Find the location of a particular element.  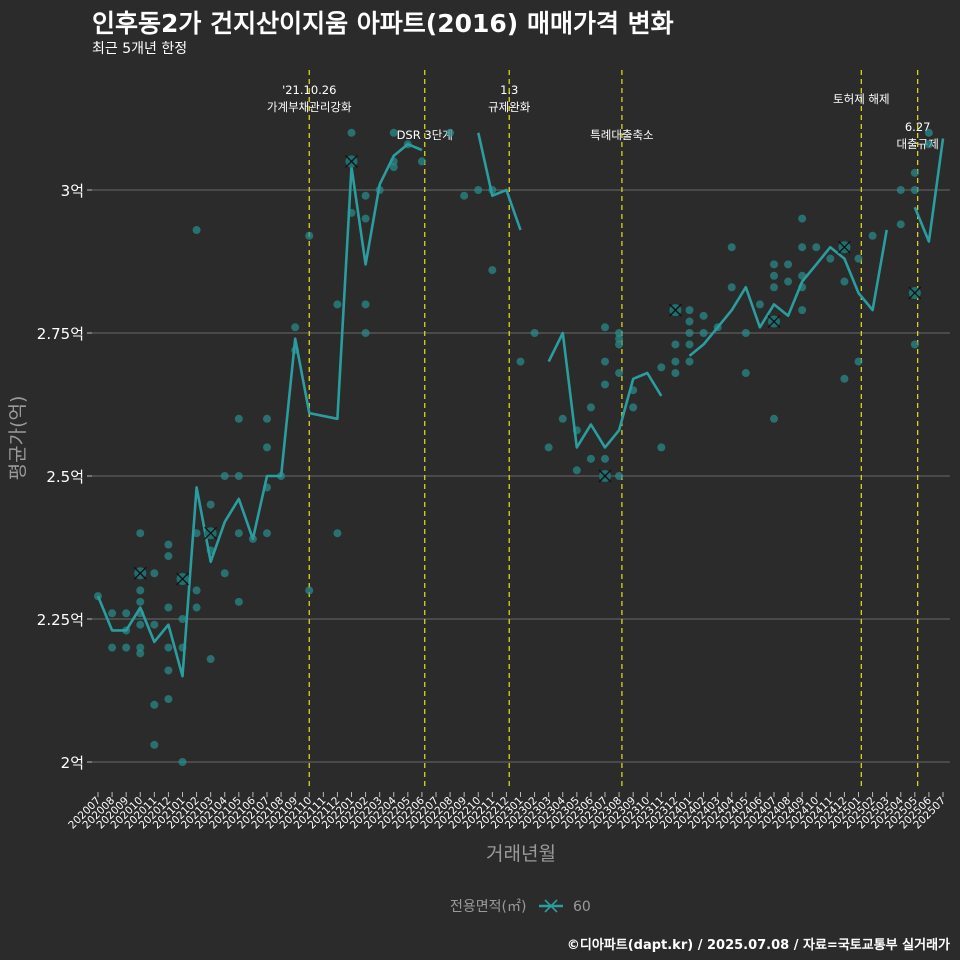

event-label: 1.3 is located at coordinates (509, 90).